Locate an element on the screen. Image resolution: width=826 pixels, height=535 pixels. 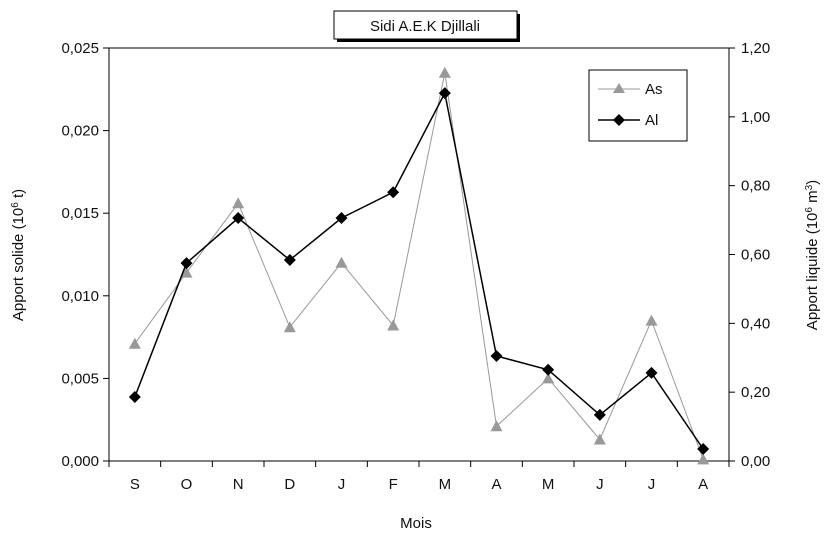
x-axis-title: Mois is located at coordinates (416, 523).